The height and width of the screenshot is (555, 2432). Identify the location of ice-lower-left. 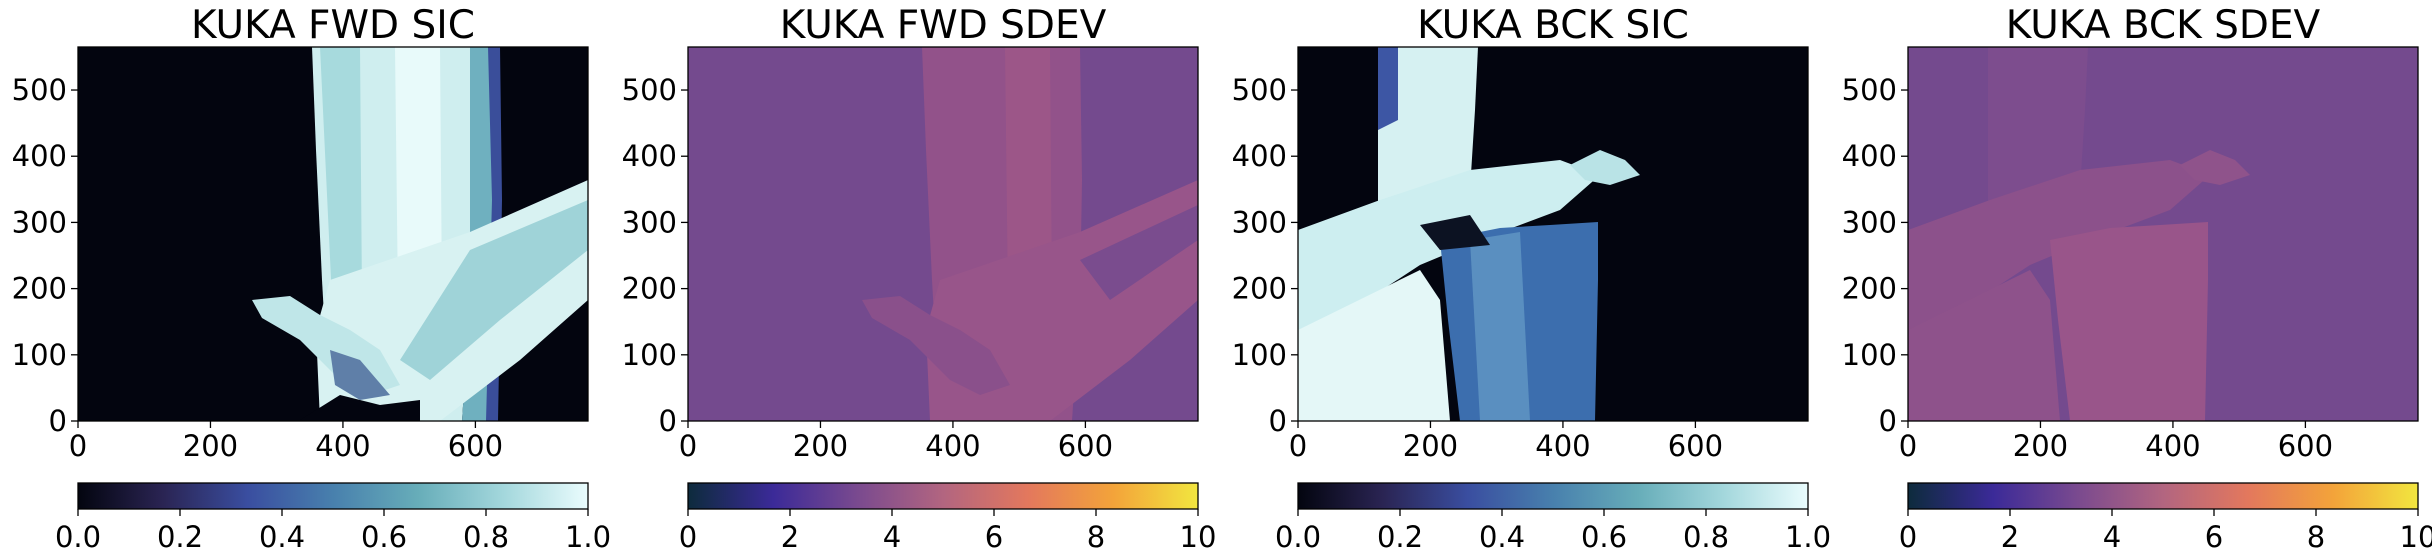
(1374, 345).